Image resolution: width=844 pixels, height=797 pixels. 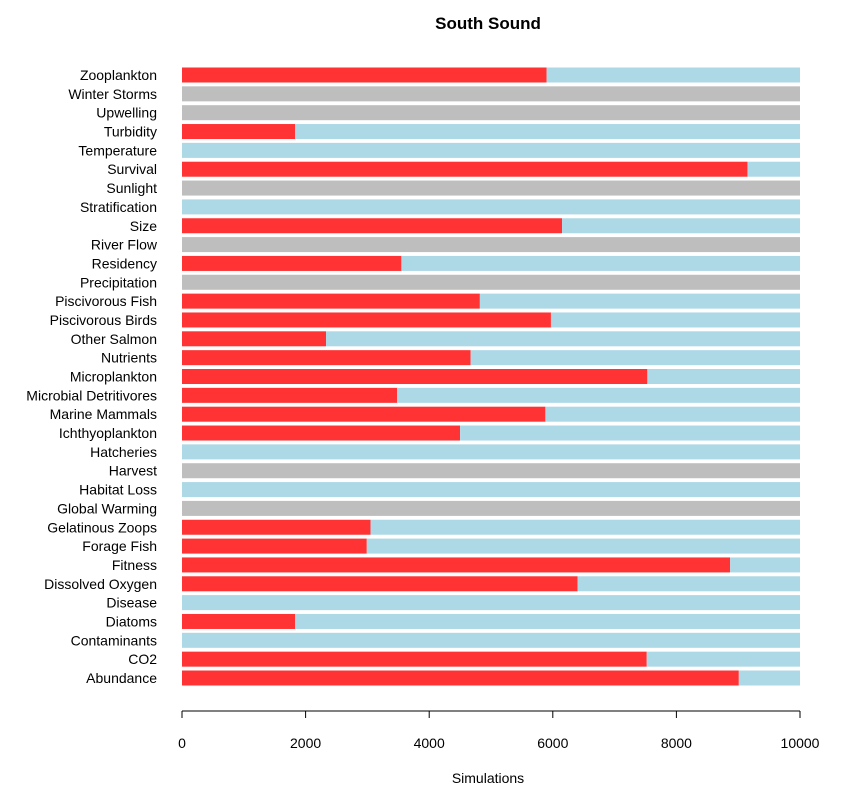 What do you see at coordinates (676, 743) in the screenshot?
I see `x-tick-label: 8000` at bounding box center [676, 743].